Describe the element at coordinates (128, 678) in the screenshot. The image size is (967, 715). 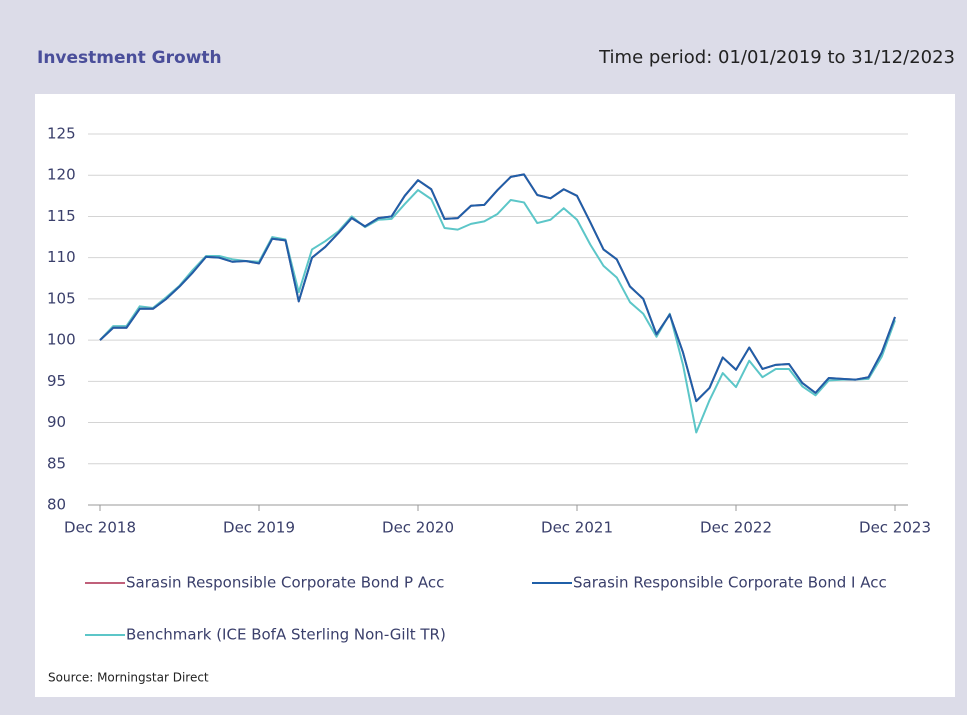
I see `source: Source: Morningstar Direct` at that location.